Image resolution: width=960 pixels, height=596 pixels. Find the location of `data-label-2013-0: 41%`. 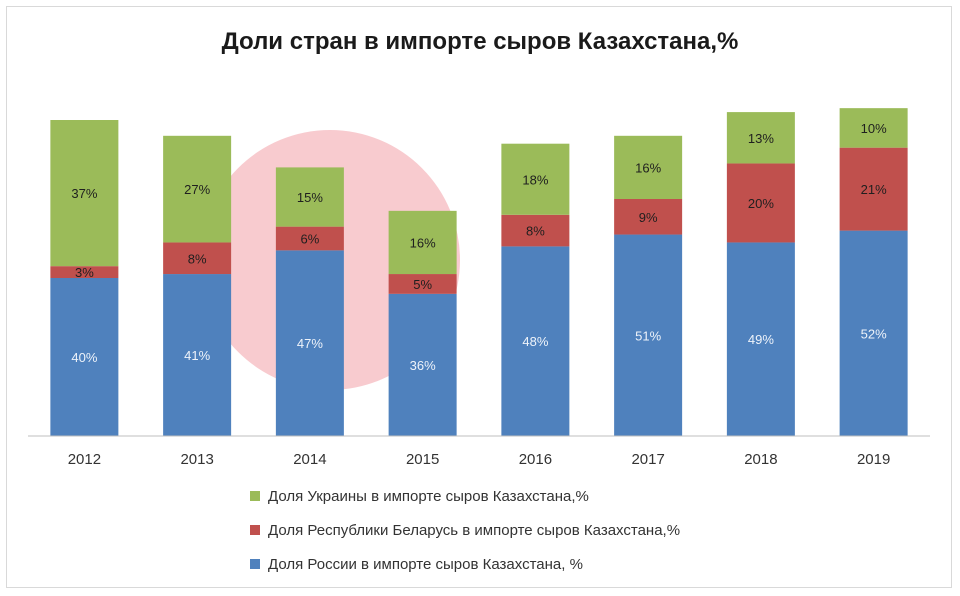

data-label-2013-0: 41% is located at coordinates (197, 355).